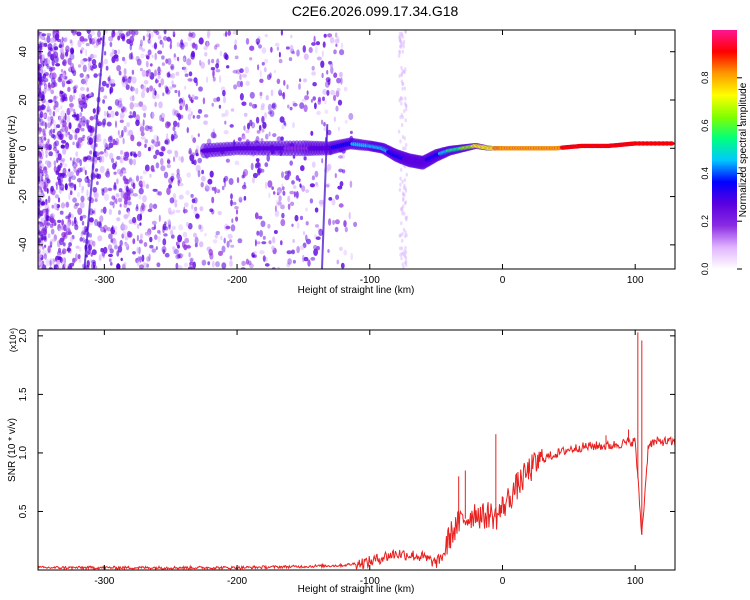 The image size is (750, 600). Describe the element at coordinates (635, 581) in the screenshot. I see `x-tick-label: 100` at that location.